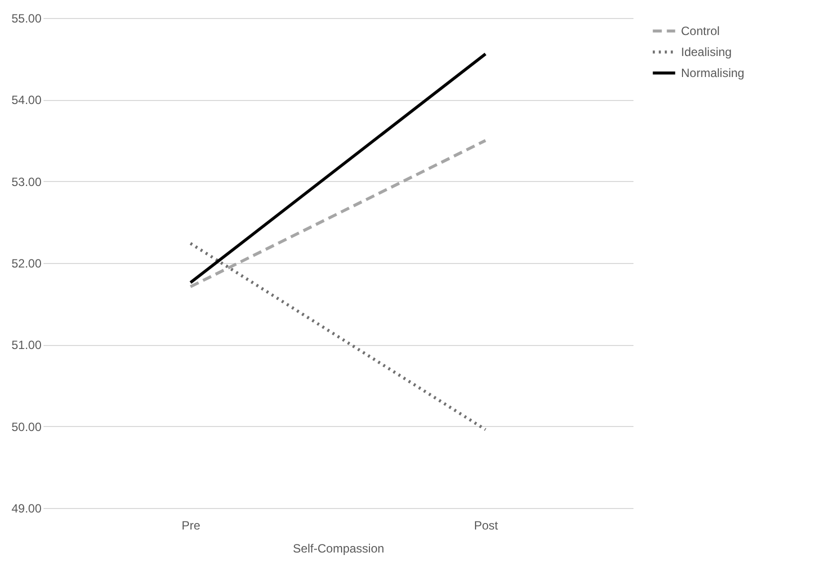 The image size is (817, 588). What do you see at coordinates (26, 263) in the screenshot?
I see `y-tick-label: 52.00` at bounding box center [26, 263].